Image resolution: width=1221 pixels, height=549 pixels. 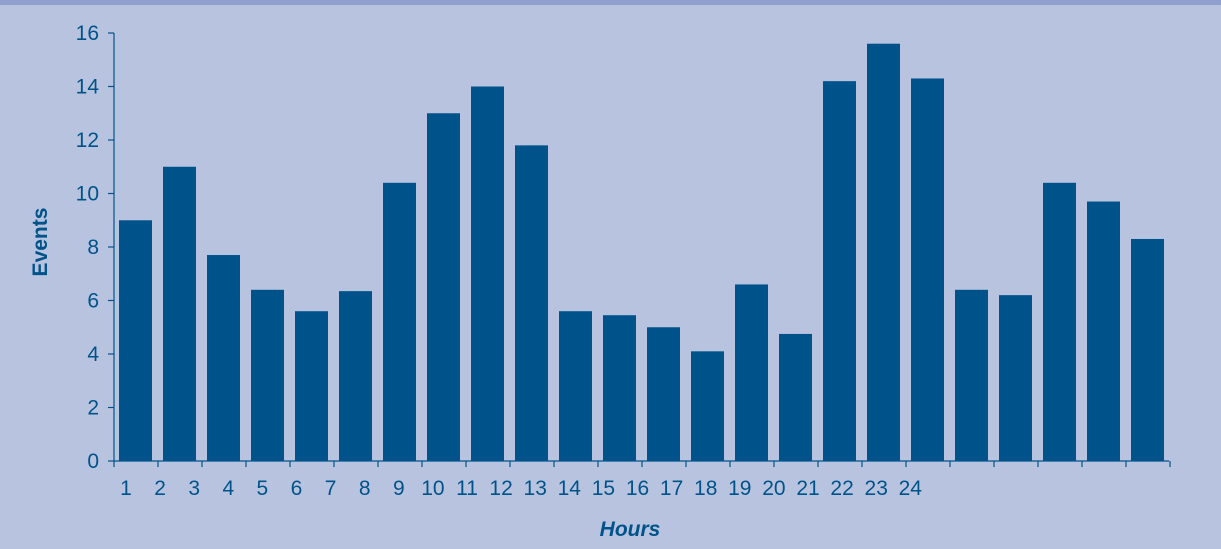 I want to click on y-tick-label: 4, so click(x=93, y=354).